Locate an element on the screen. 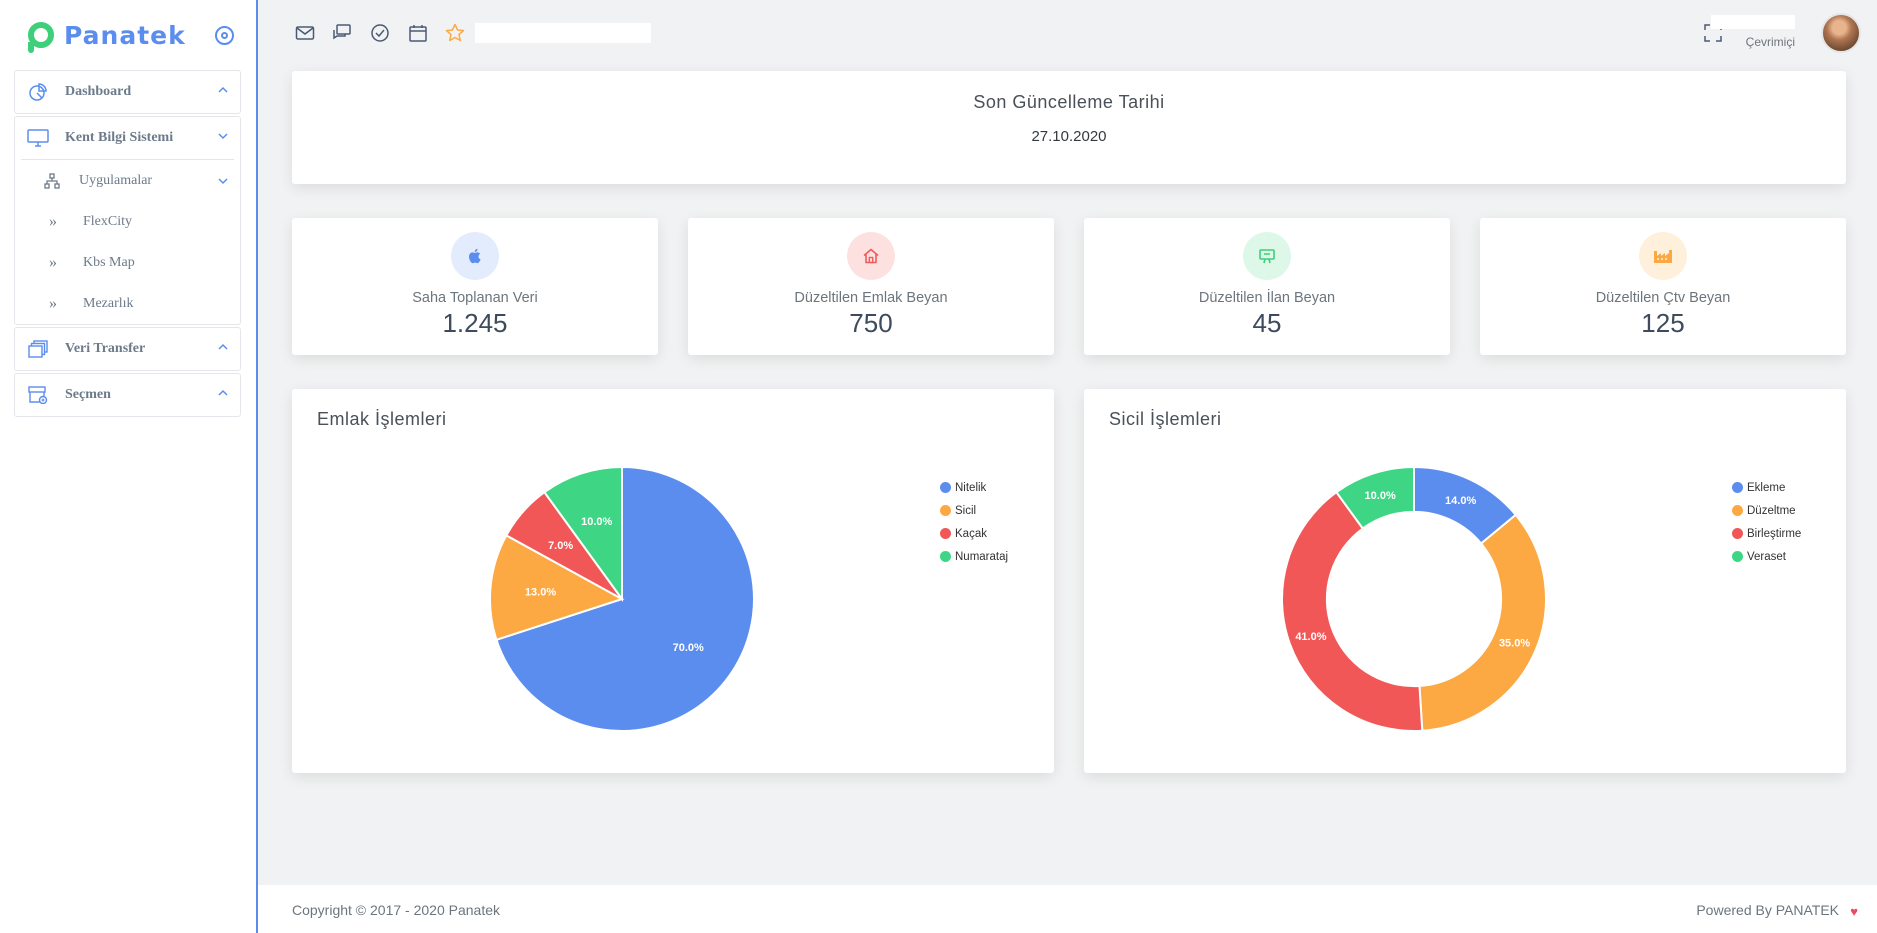 The image size is (1877, 933). slice-veraset is located at coordinates (1375, 497).